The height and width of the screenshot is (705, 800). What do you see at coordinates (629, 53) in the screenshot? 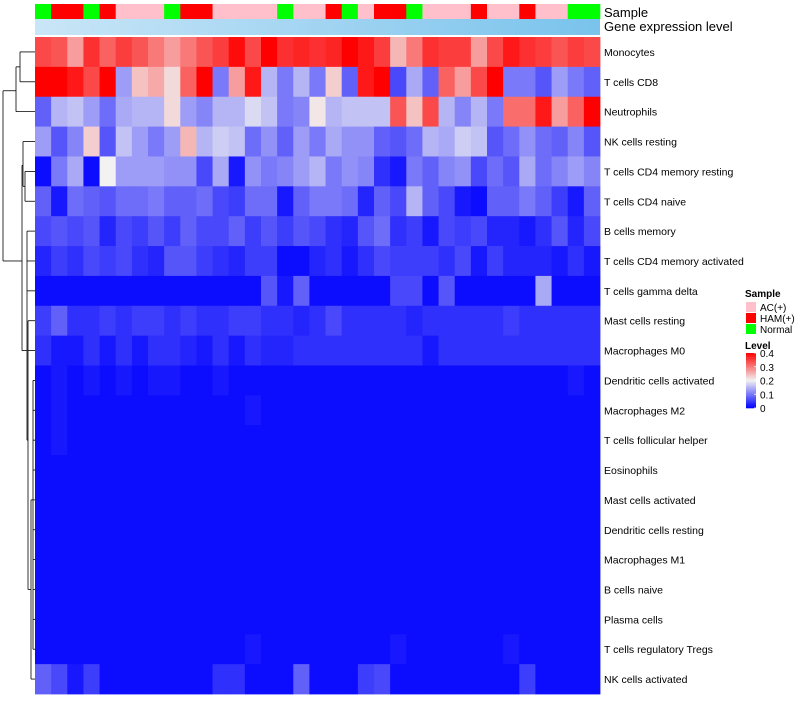
I see `row-label: Monocytes` at bounding box center [629, 53].